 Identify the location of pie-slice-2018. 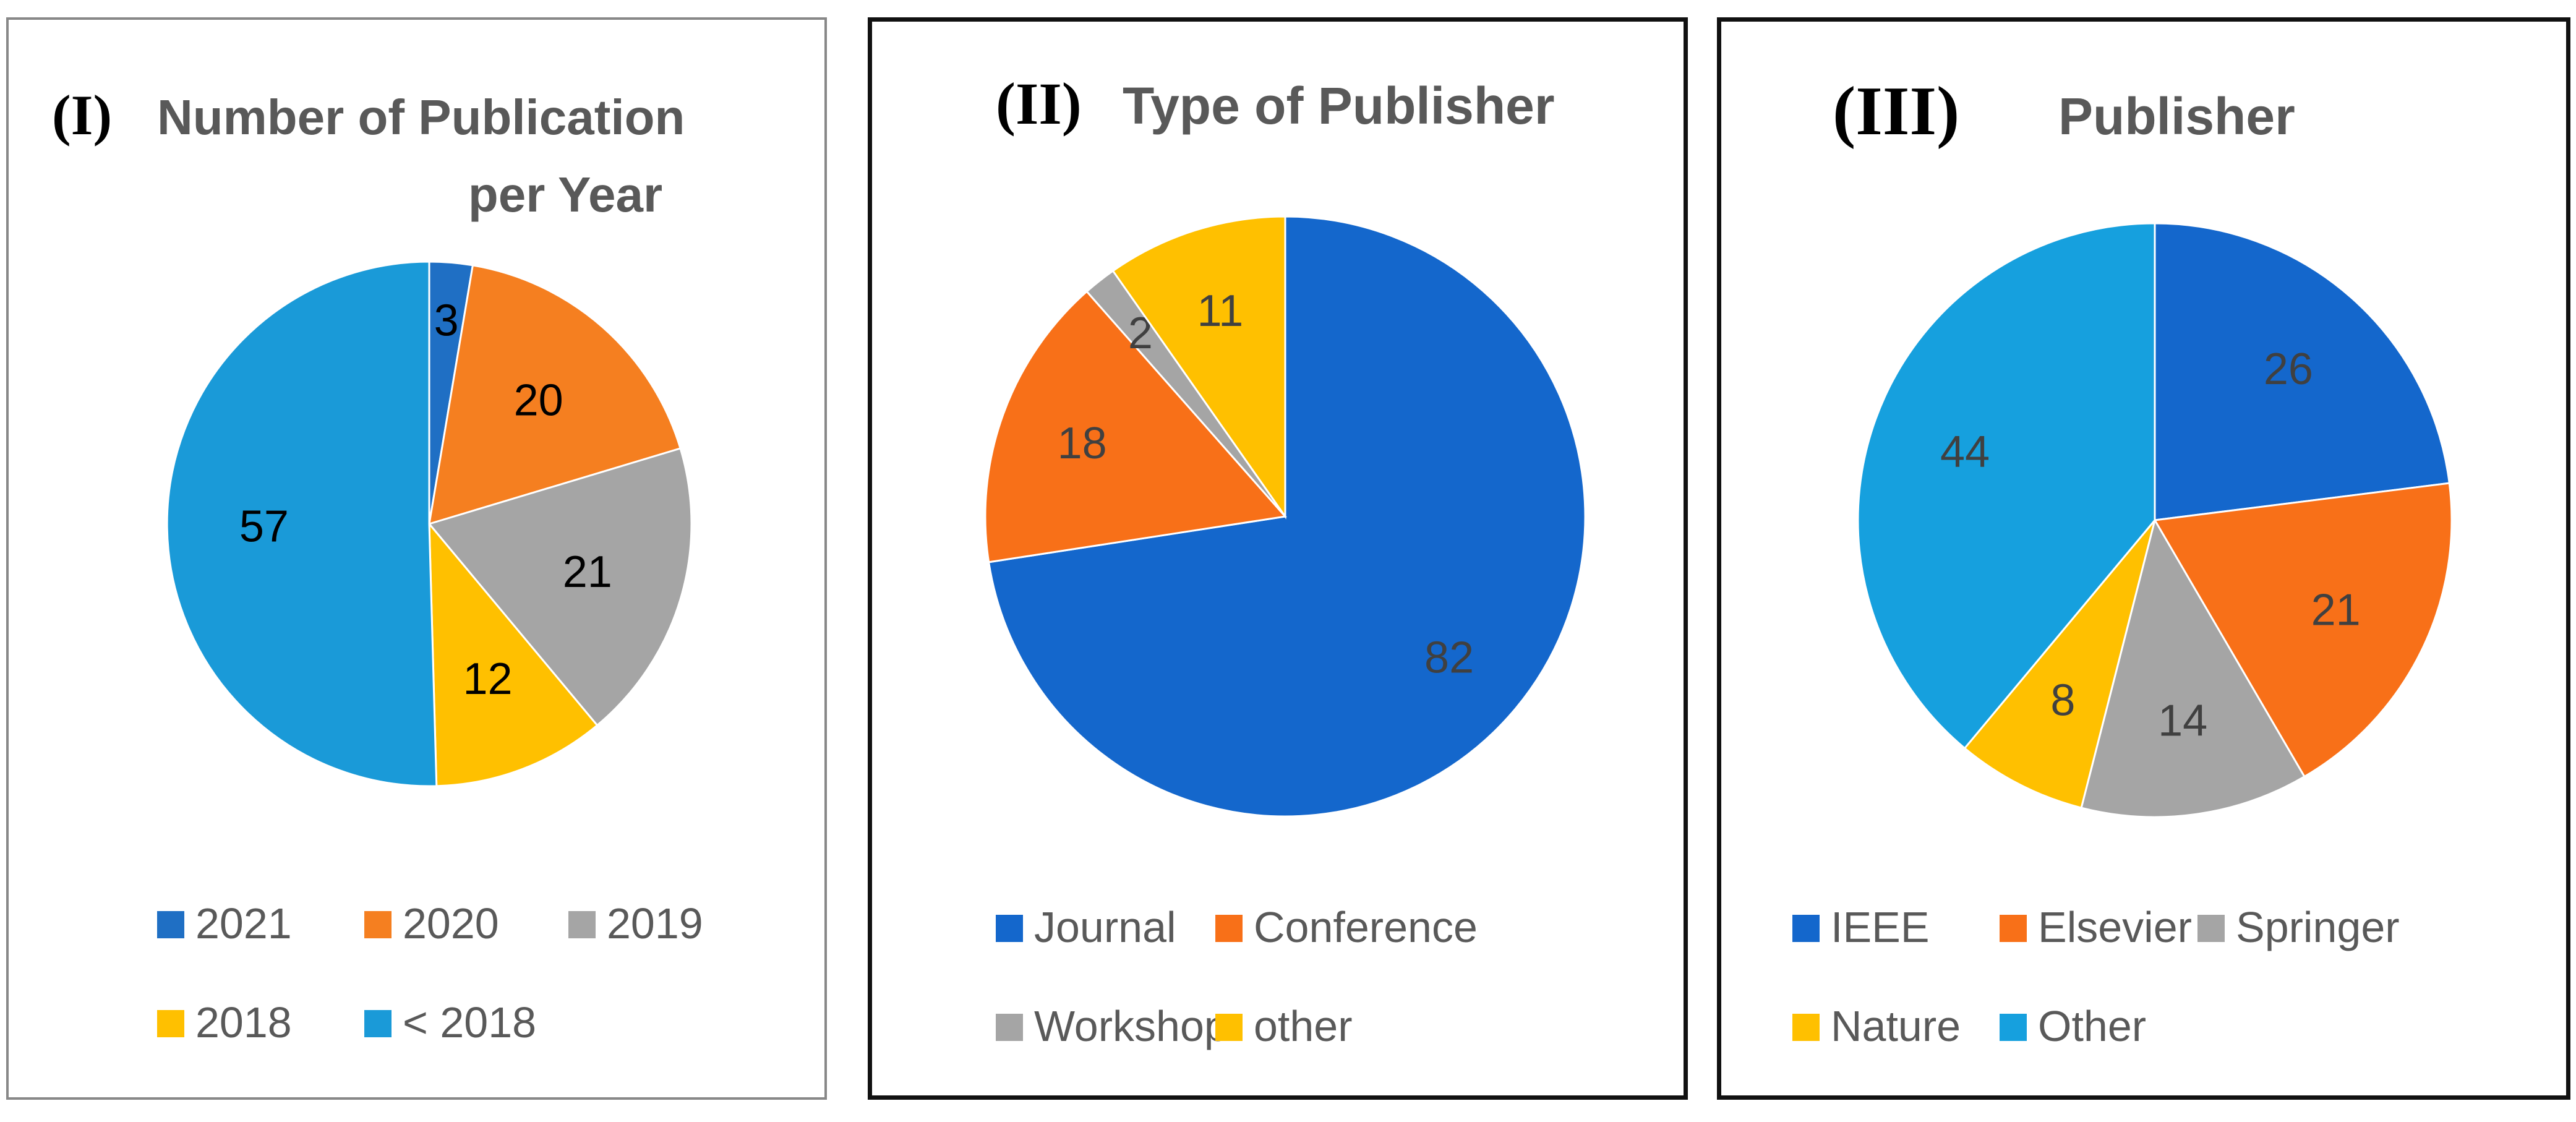
(513, 654).